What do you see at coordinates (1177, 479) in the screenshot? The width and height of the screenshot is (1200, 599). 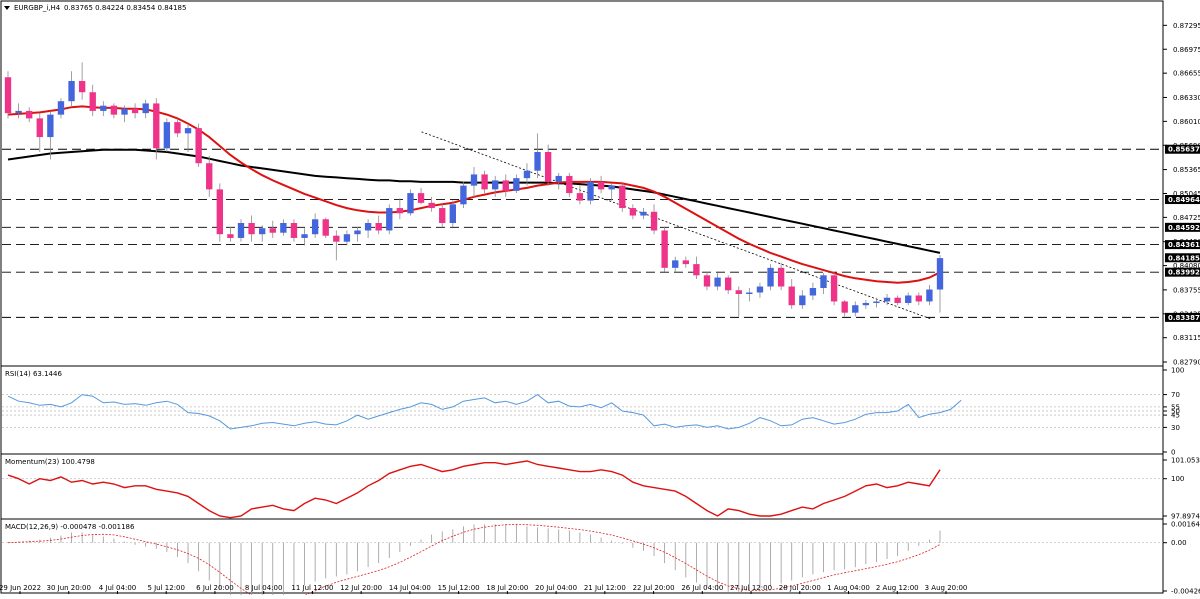 I see `momentum-tick-label: 100` at bounding box center [1177, 479].